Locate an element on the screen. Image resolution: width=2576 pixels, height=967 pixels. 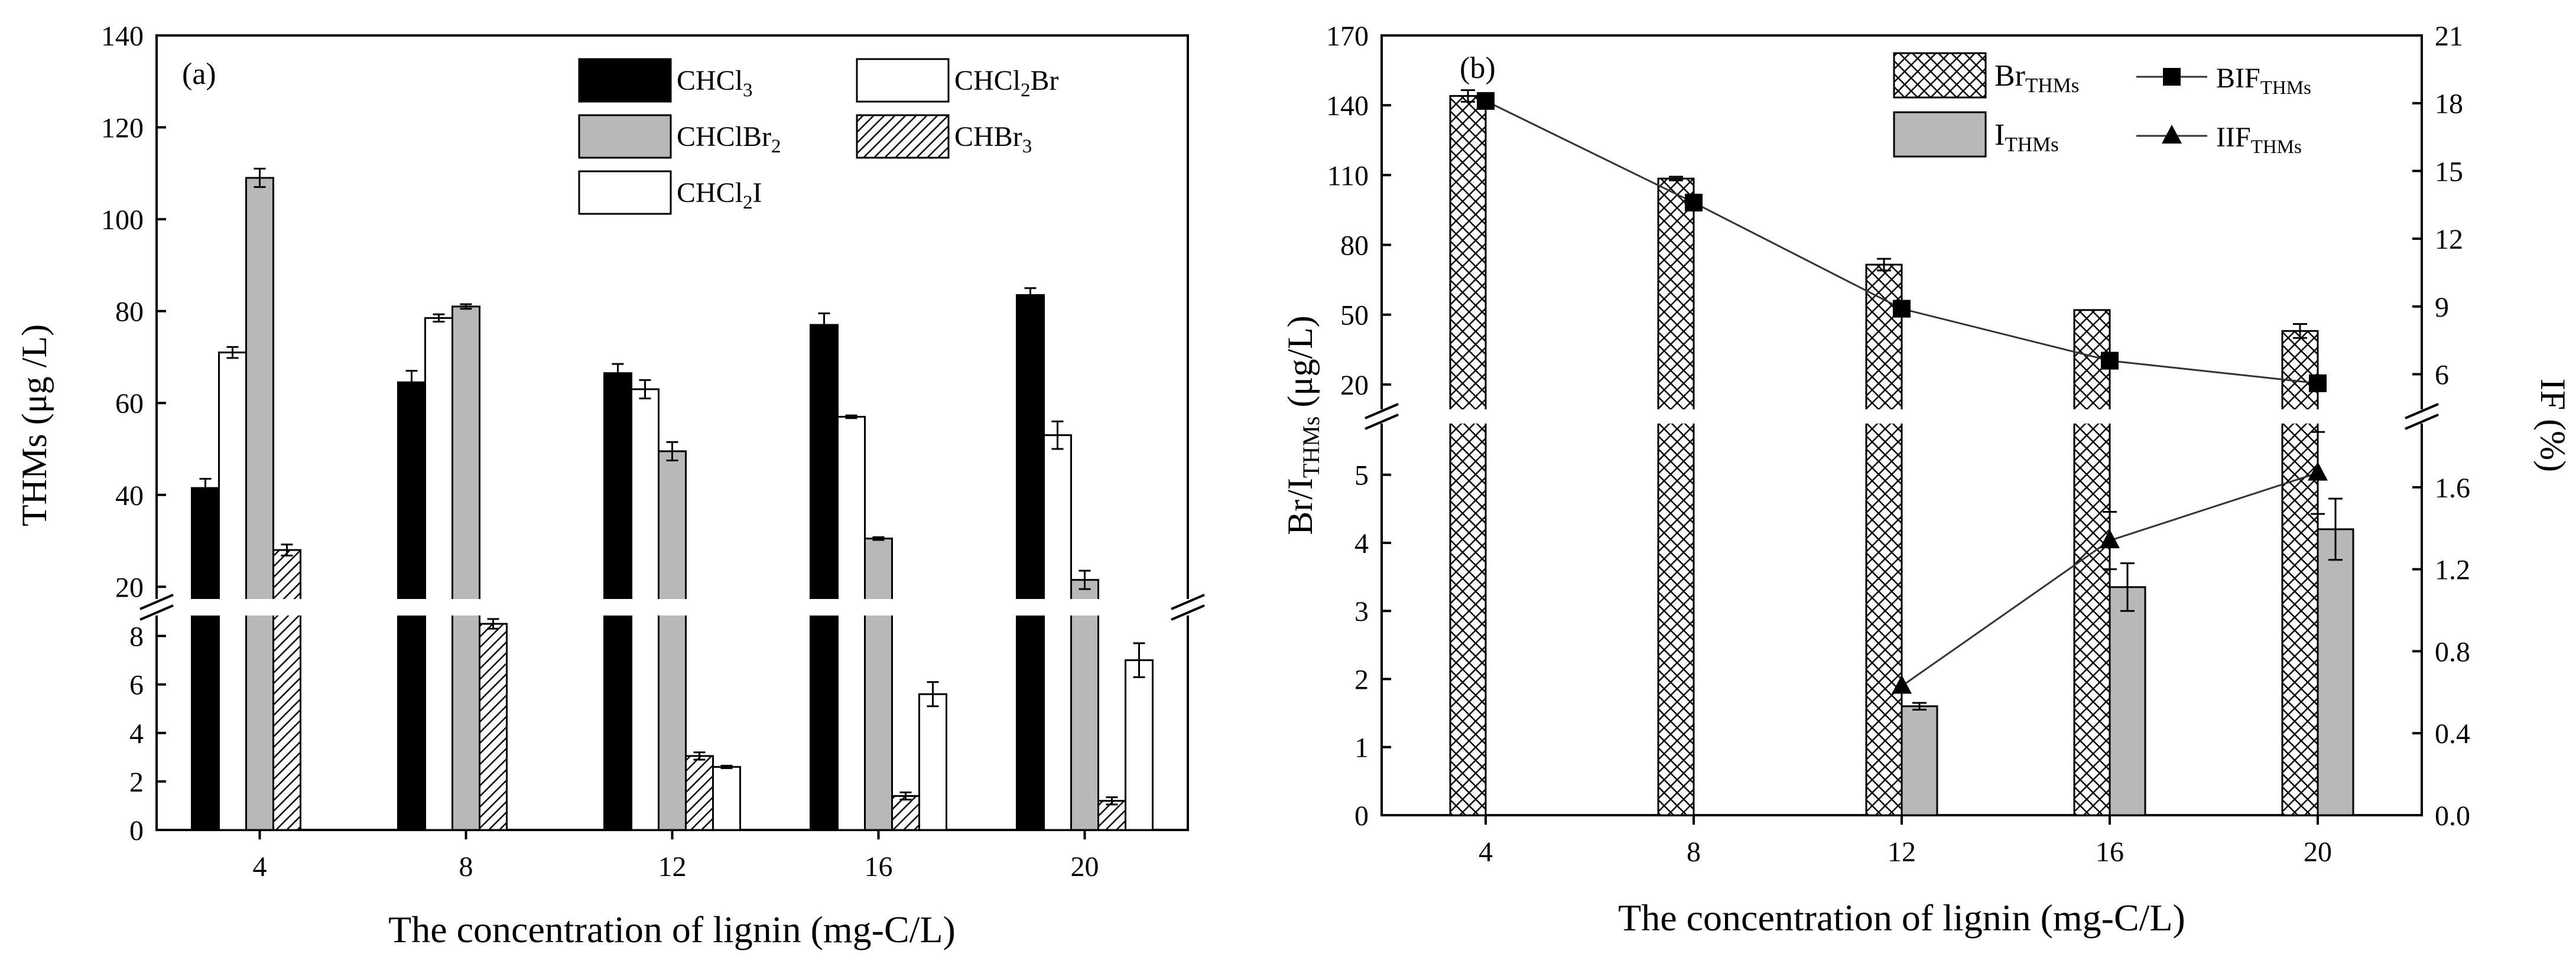
legend-label-IIF_THMs: IIFTHMs is located at coordinates (2259, 140).